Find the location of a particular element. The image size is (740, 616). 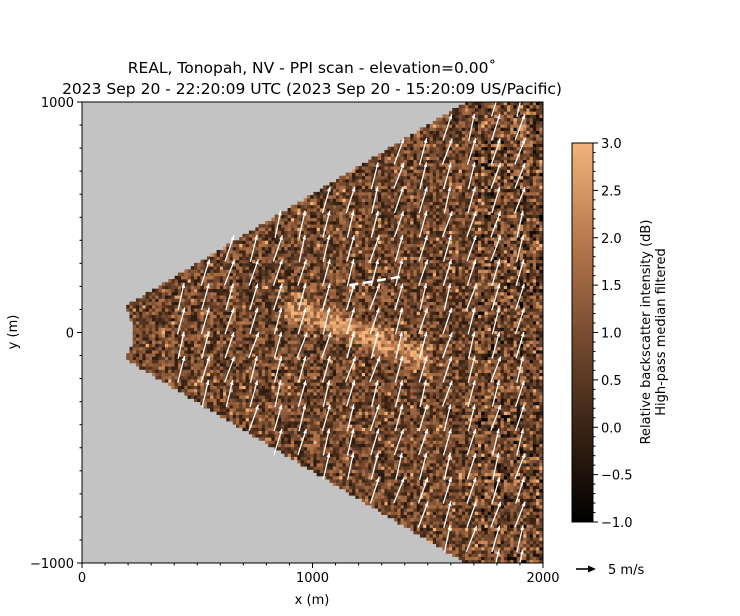

x-tick-label: 2000 is located at coordinates (542, 578).